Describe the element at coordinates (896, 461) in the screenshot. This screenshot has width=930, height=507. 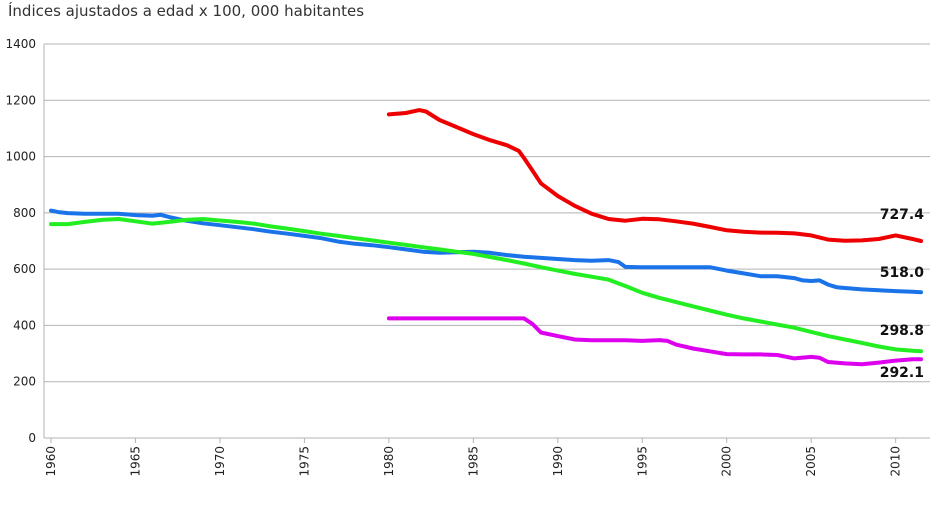
I see `x-tick-label: 2010` at that location.